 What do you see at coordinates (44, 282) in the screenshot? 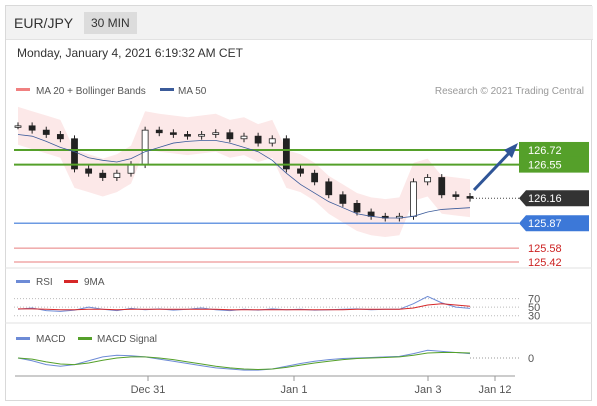
I see `rsi-legend-label: RSI` at bounding box center [44, 282].